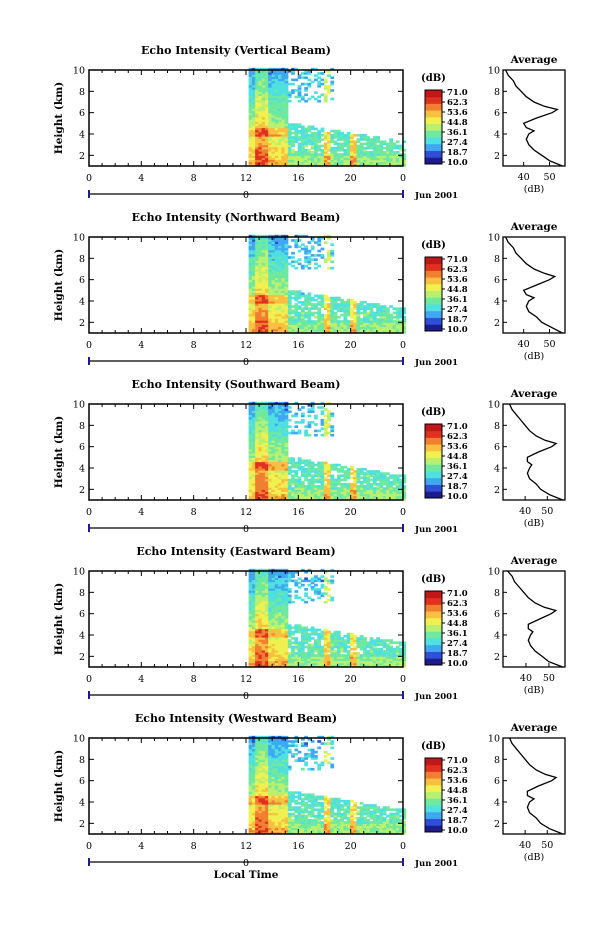 This screenshot has height=929, width=616. Describe the element at coordinates (497, 259) in the screenshot. I see `profile-y-tick-label: 8` at that location.